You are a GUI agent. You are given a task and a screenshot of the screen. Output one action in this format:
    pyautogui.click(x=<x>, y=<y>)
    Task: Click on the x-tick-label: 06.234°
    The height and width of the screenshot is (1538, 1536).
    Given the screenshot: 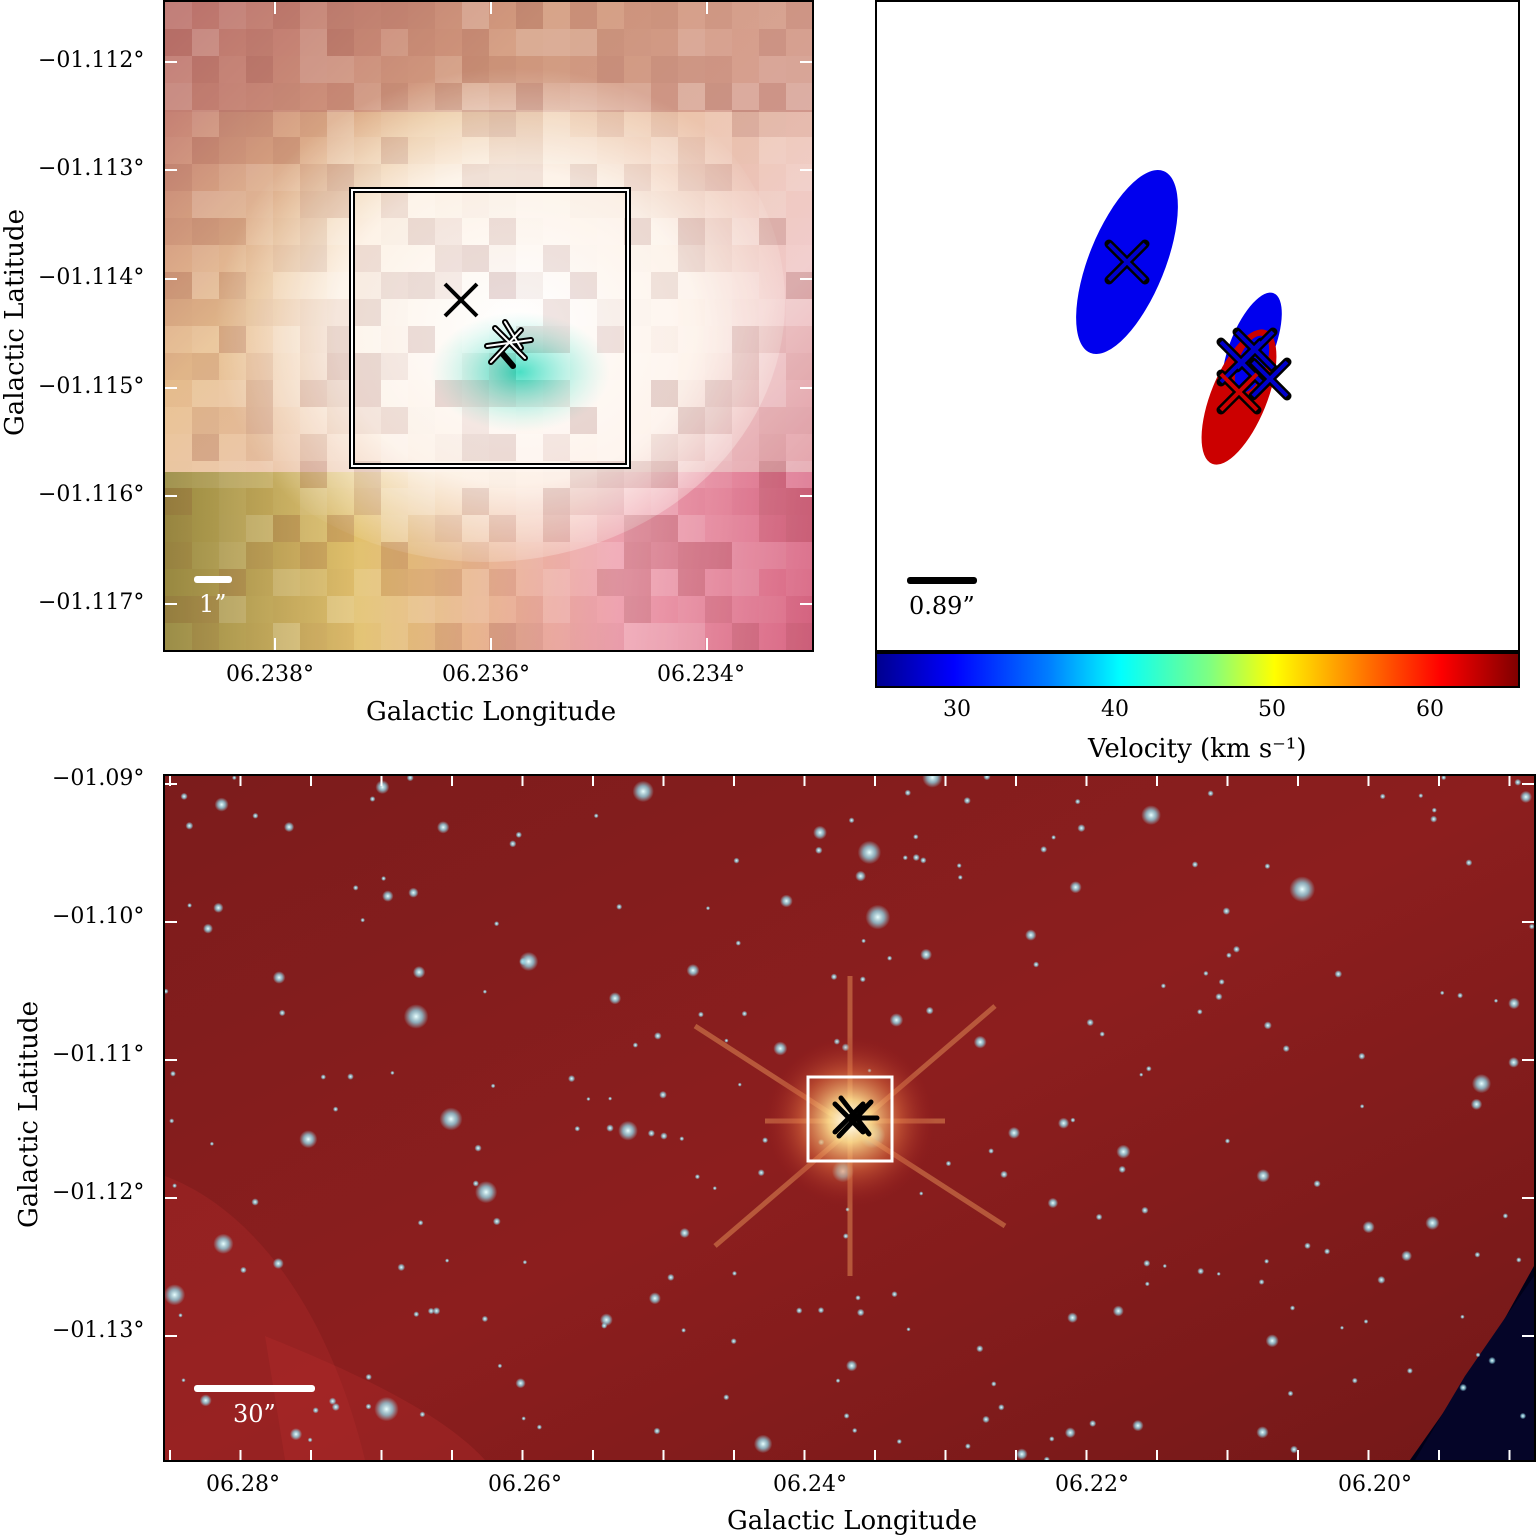 What is the action you would take?
    pyautogui.click(x=701, y=674)
    